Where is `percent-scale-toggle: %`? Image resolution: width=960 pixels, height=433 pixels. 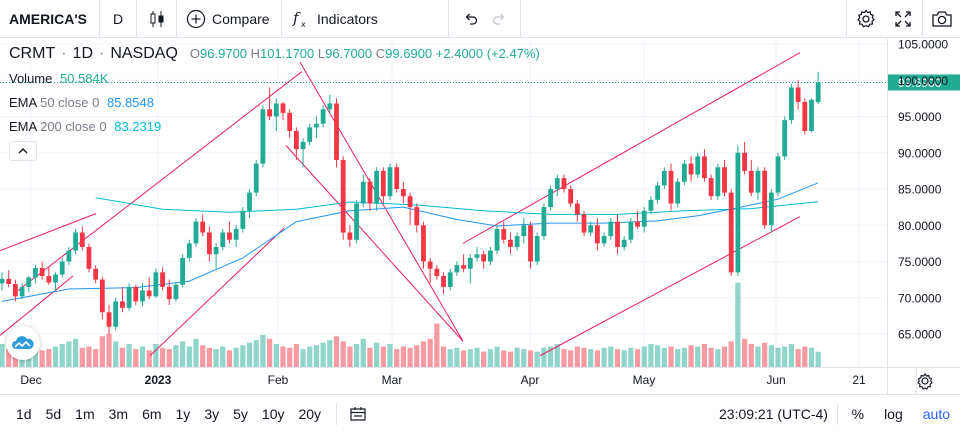 percent-scale-toggle: % is located at coordinates (858, 414).